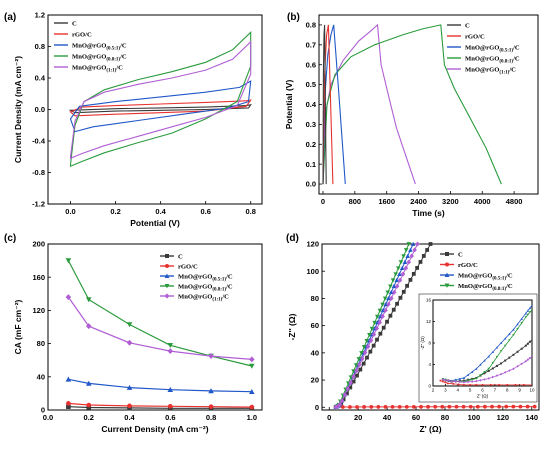 Image resolution: width=550 pixels, height=453 pixels. What do you see at coordinates (468, 265) in the screenshot?
I see `legend-base: rGO/C` at bounding box center [468, 265].